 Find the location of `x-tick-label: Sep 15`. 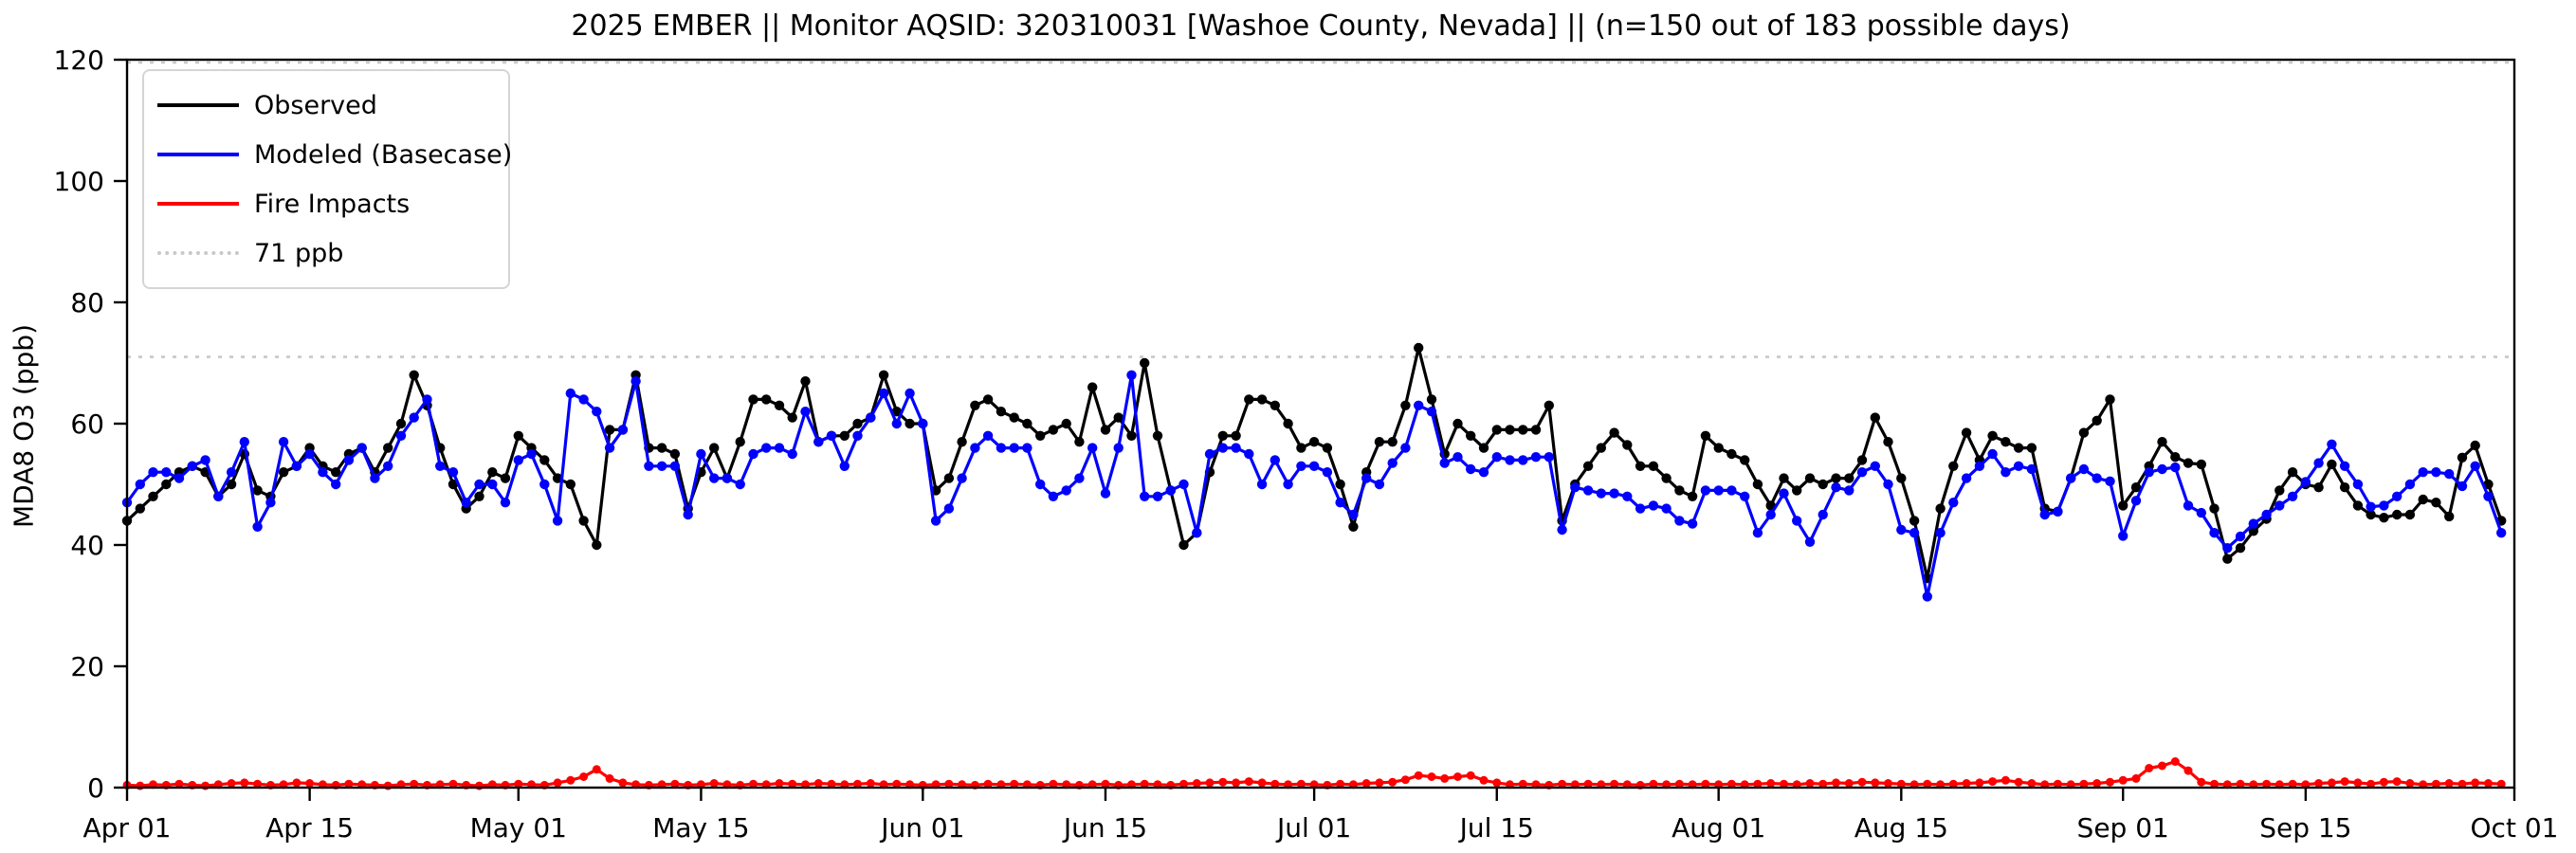

x-tick-label: Sep 15 is located at coordinates (2305, 828).